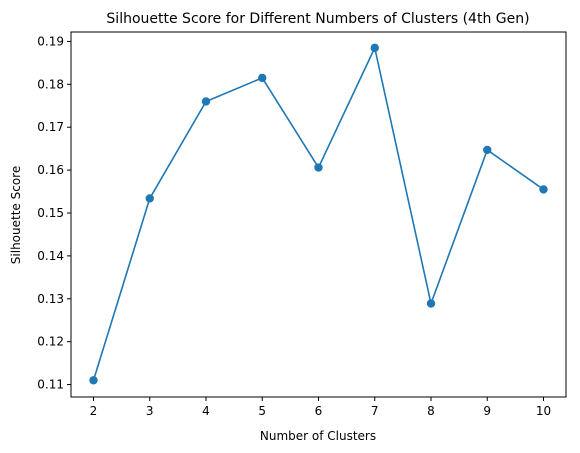 This screenshot has width=580, height=453. I want to click on x-tick-label: 3, so click(150, 411).